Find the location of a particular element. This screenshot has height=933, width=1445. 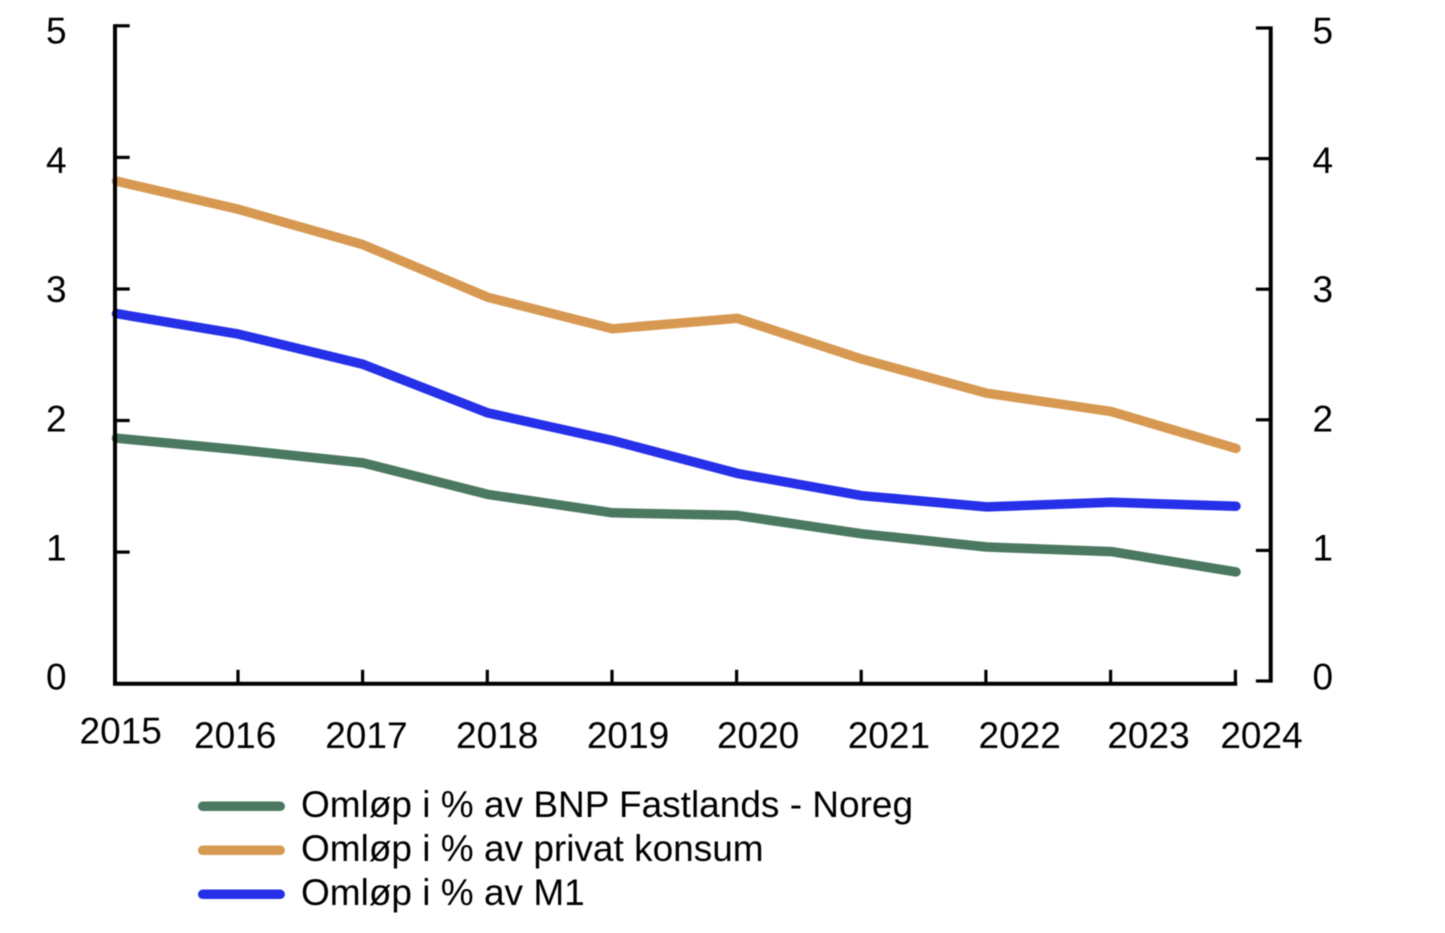

svg-text: 2015 is located at coordinates (121, 731).